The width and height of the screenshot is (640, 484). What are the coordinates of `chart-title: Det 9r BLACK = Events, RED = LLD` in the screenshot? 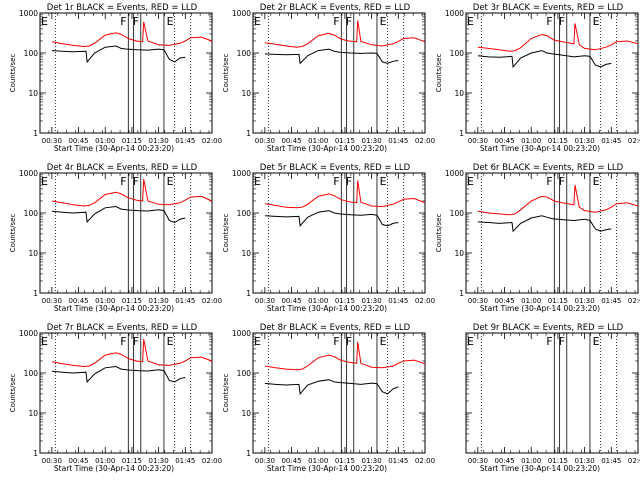 It's located at (548, 328).